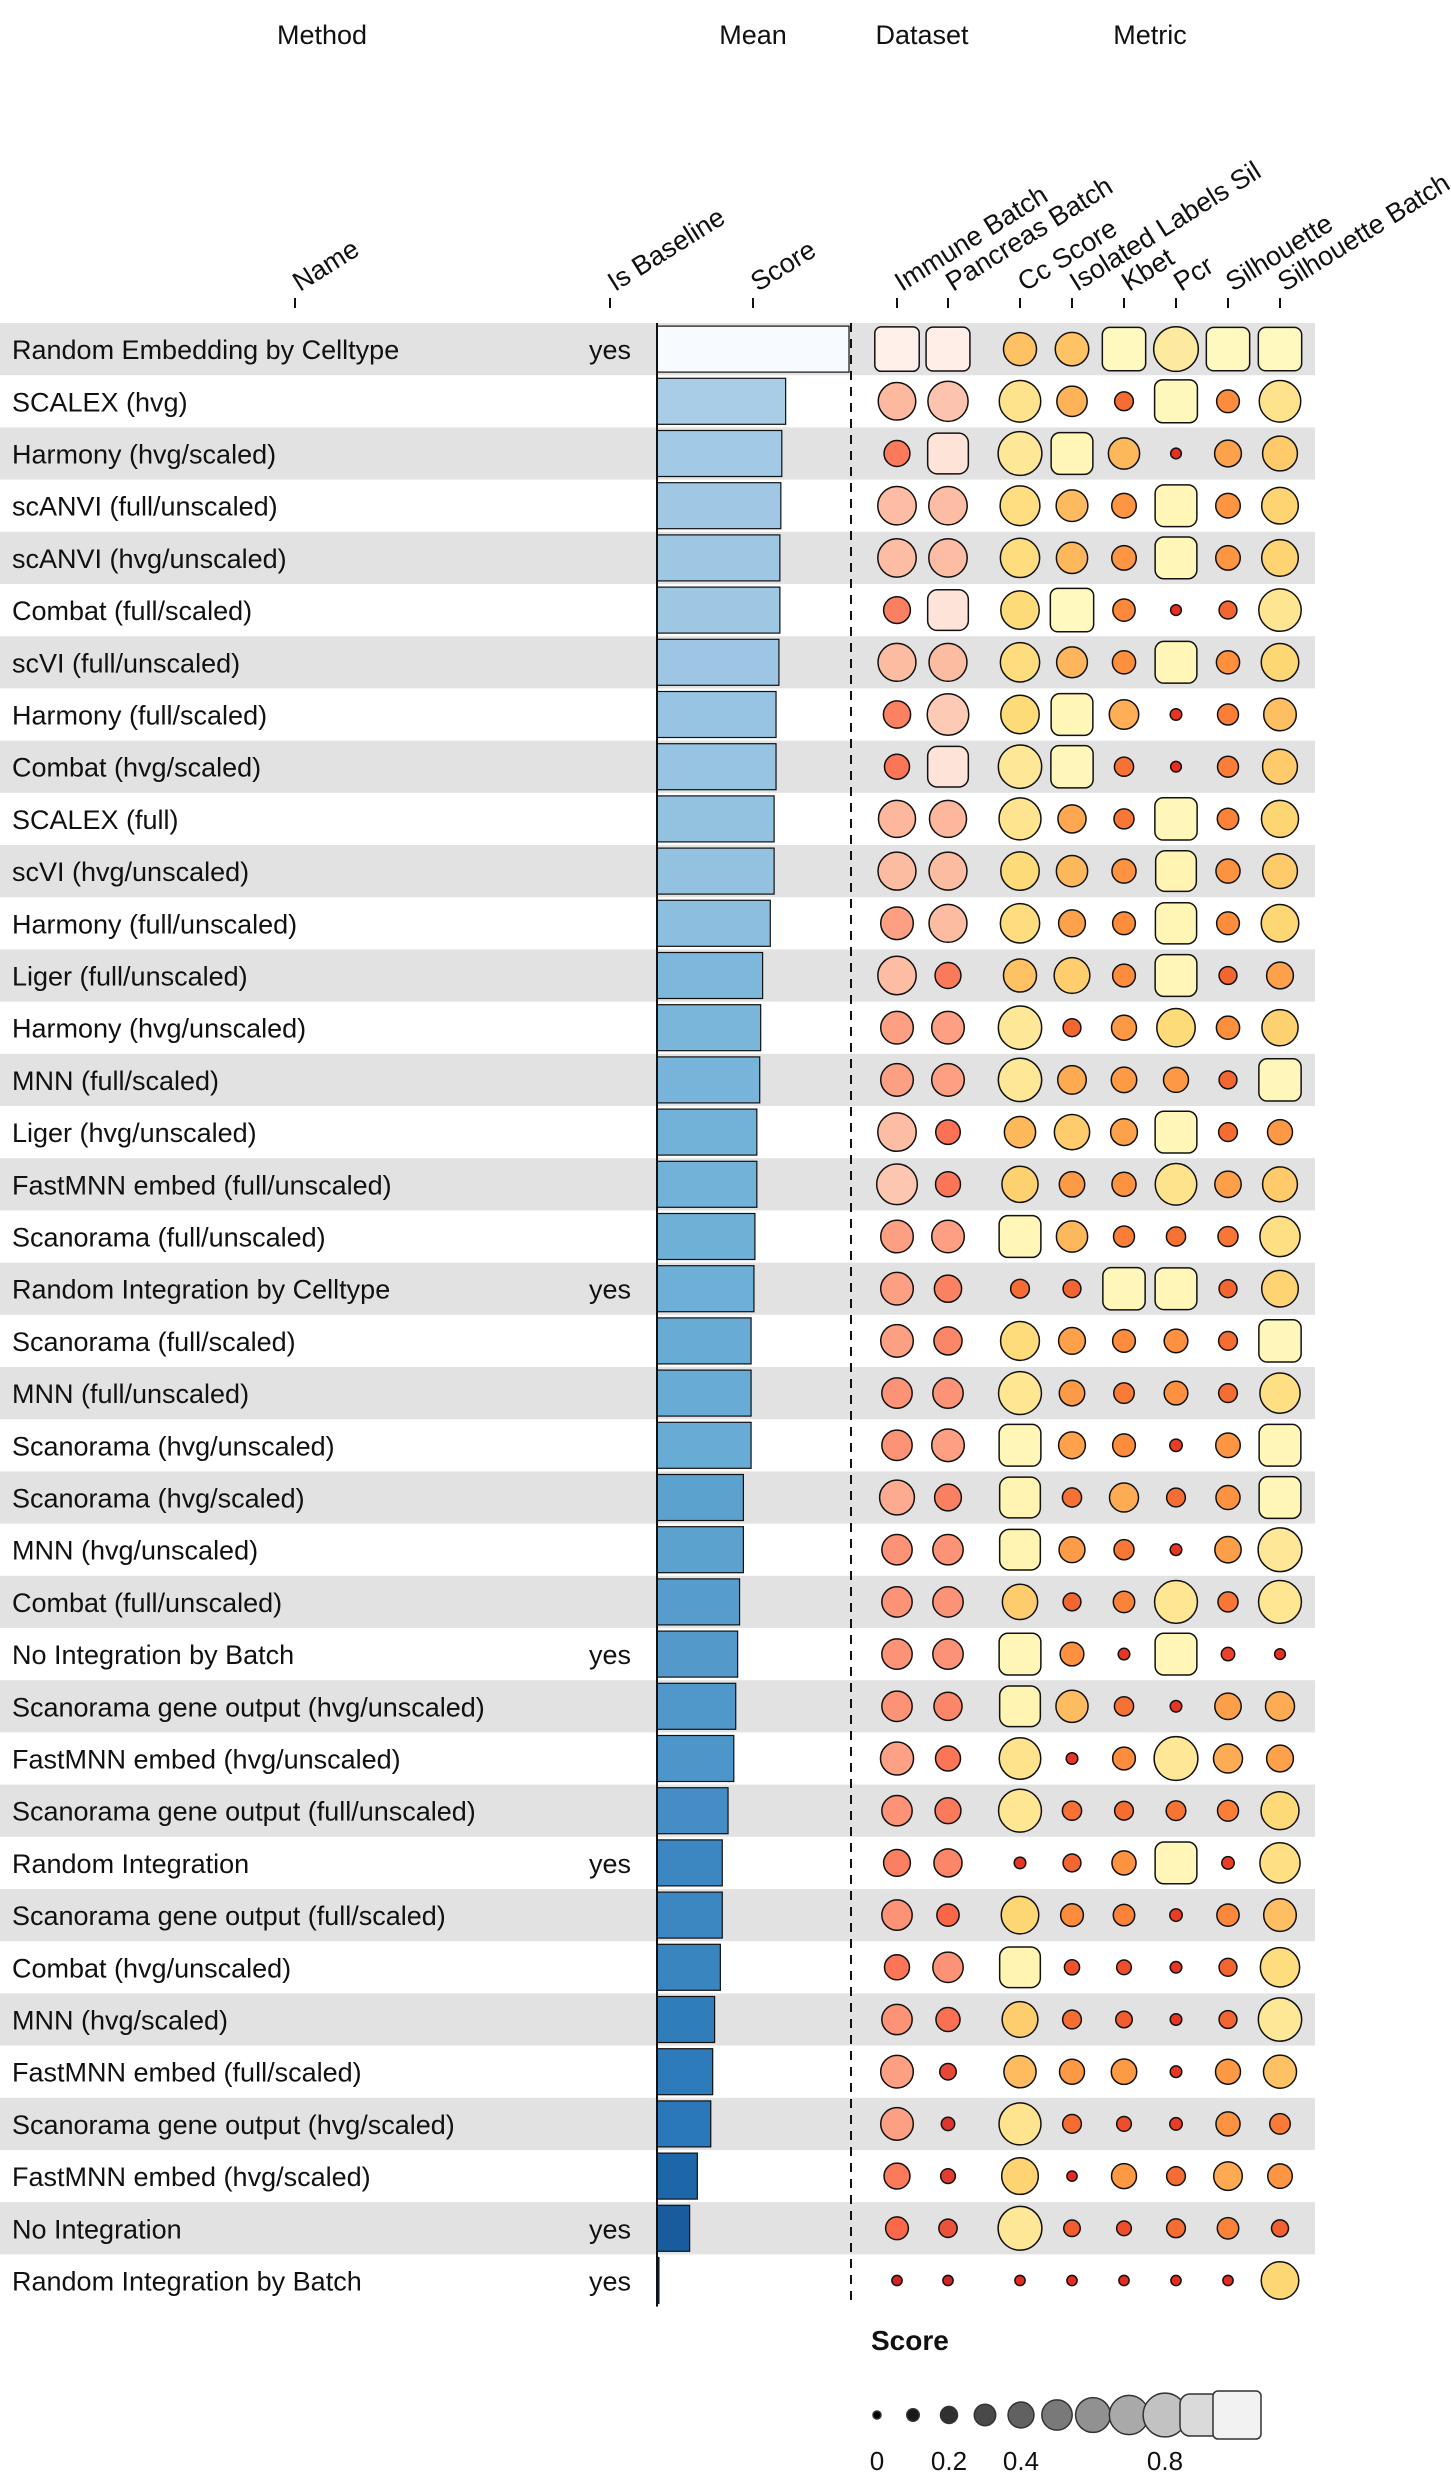  I want to click on legend-tick-label: 0.4, so click(1021, 2461).